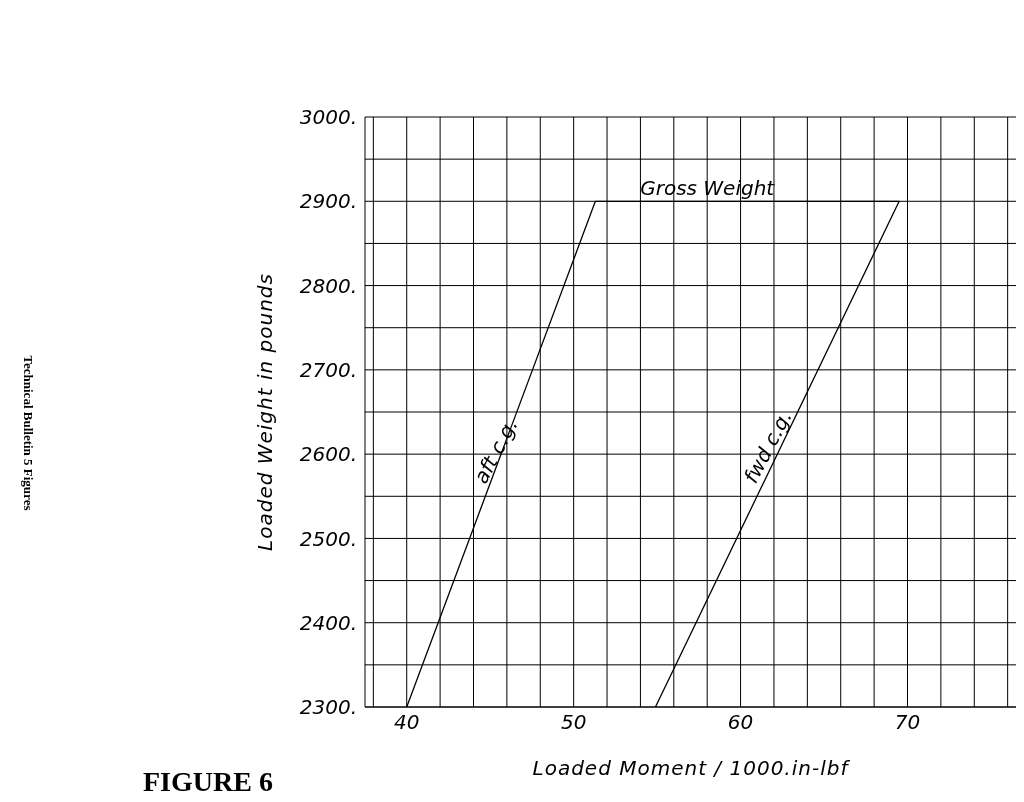 The height and width of the screenshot is (802, 1024). What do you see at coordinates (328, 201) in the screenshot?
I see `y-tick-label: 2900.` at bounding box center [328, 201].